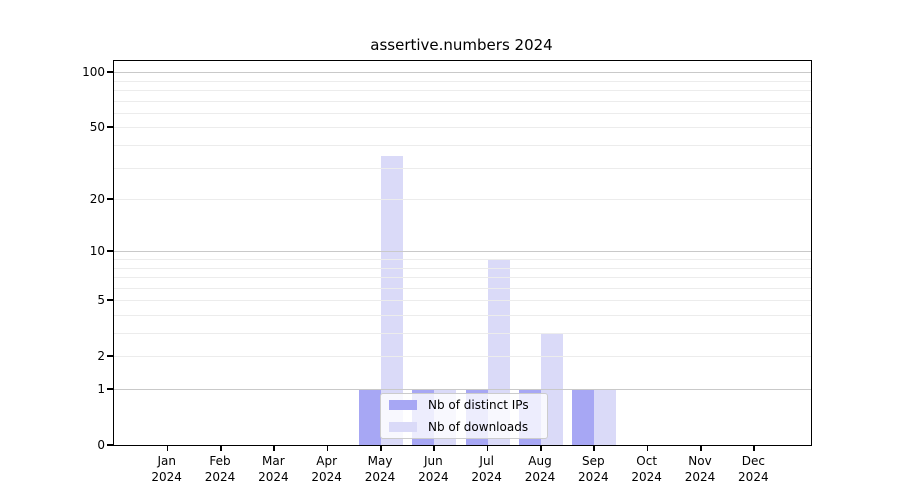 This screenshot has width=900, height=500. What do you see at coordinates (583, 417) in the screenshot?
I see `bar-distinct-ips-sep` at bounding box center [583, 417].